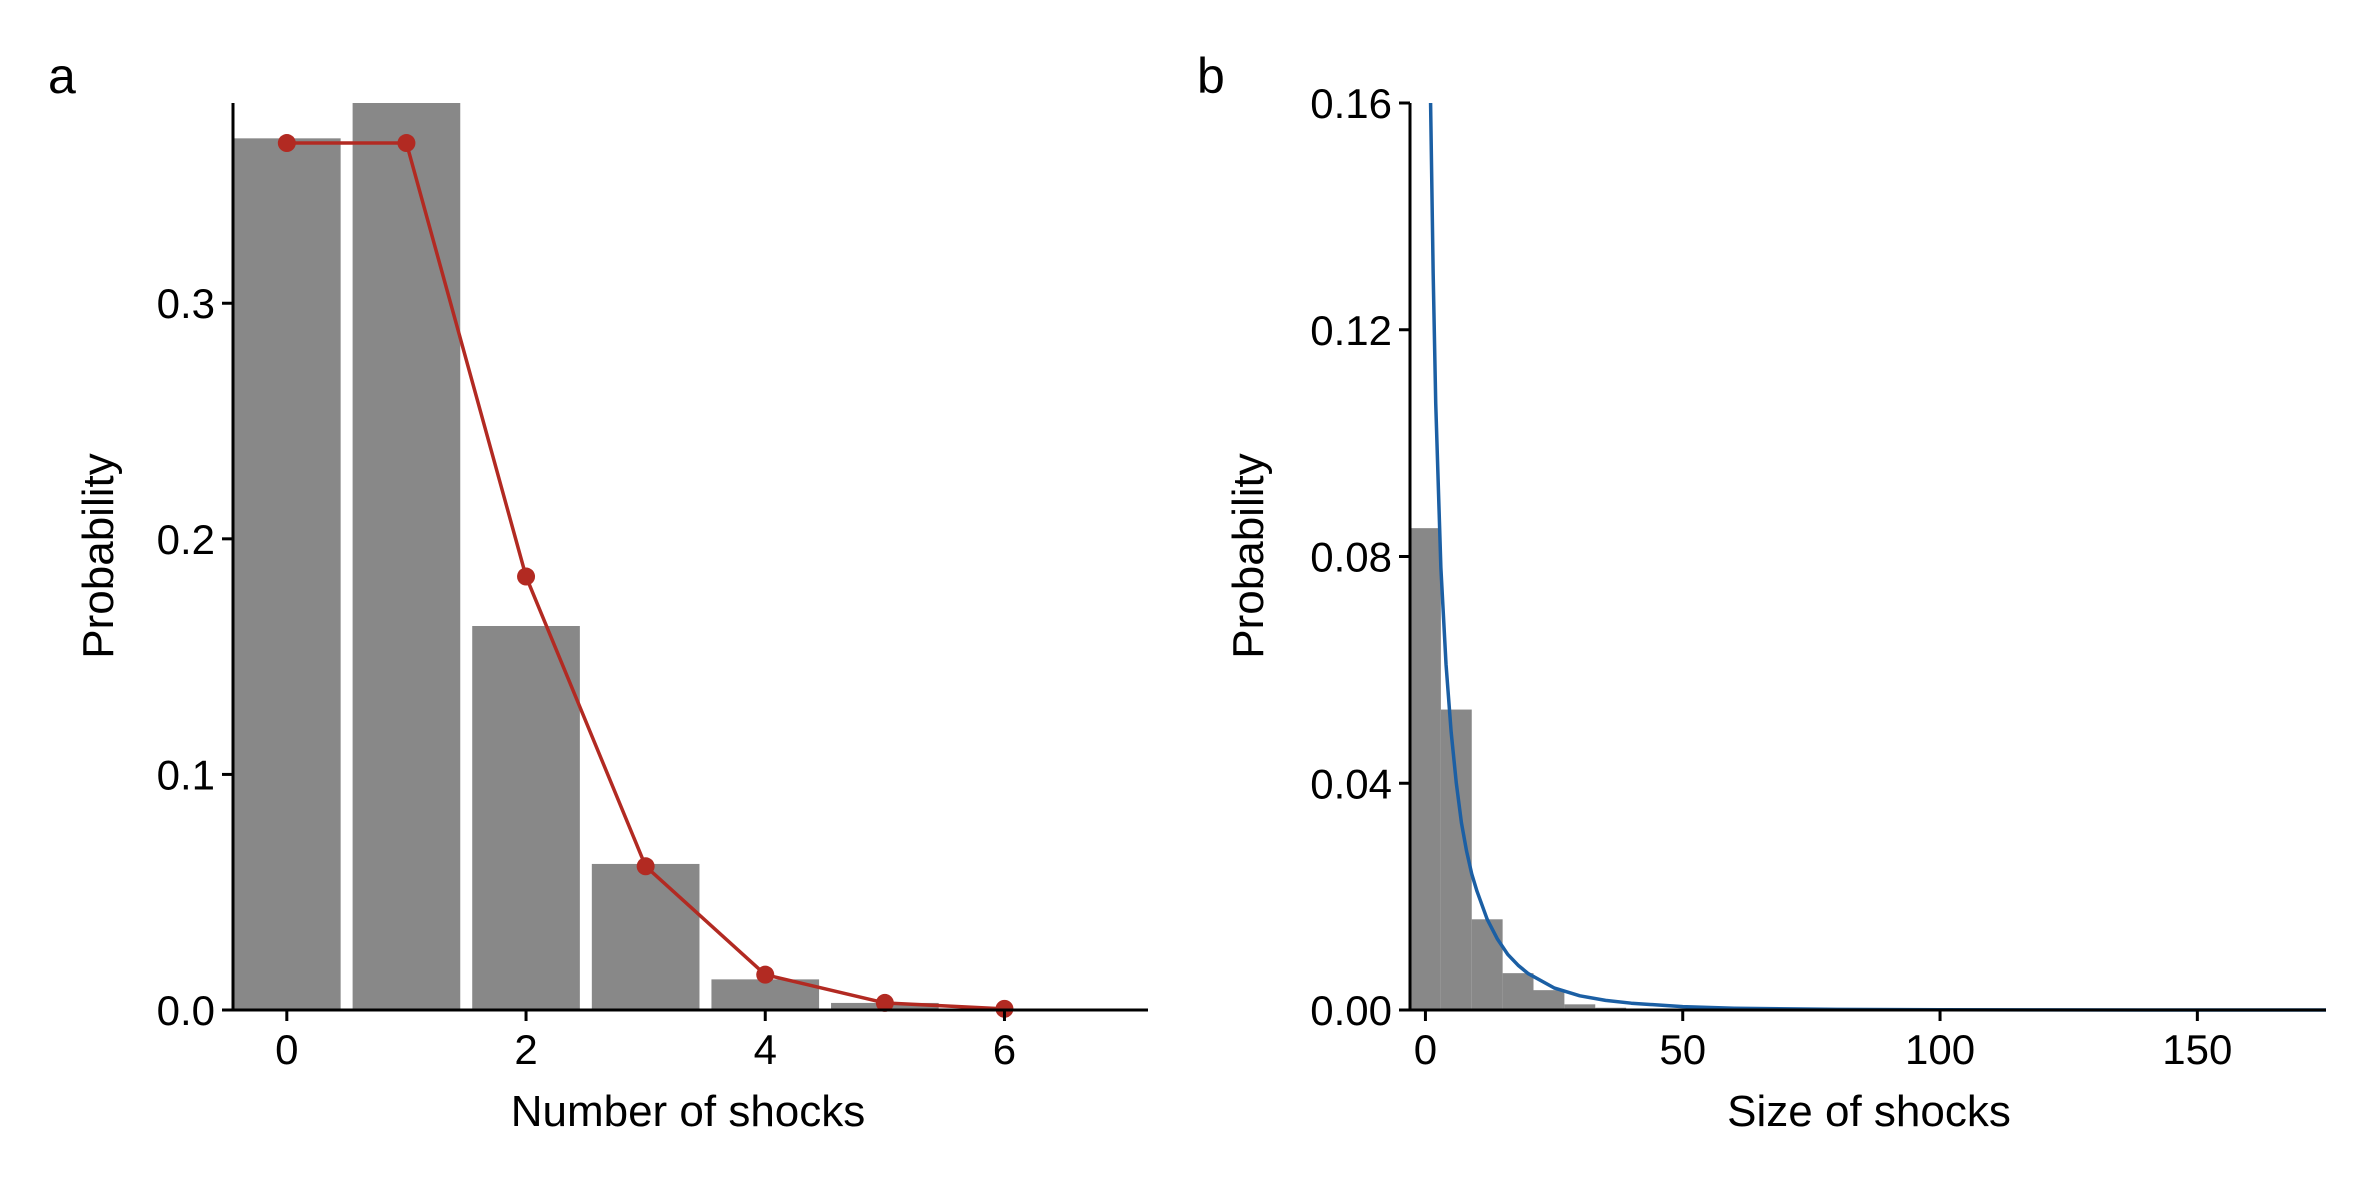 Image resolution: width=2362 pixels, height=1181 pixels. I want to click on panel-a-label: a, so click(62, 76).